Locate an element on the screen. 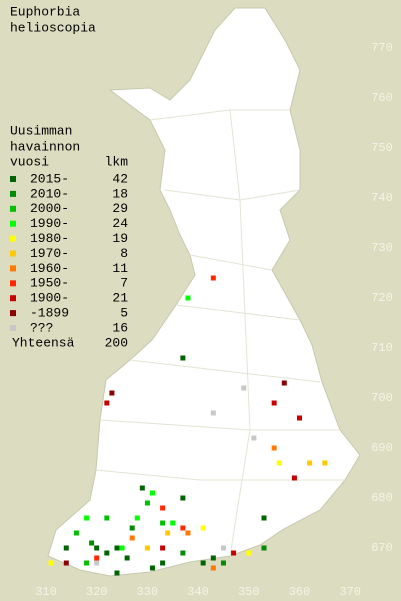  legend-label: 2010- is located at coordinates (49, 193).